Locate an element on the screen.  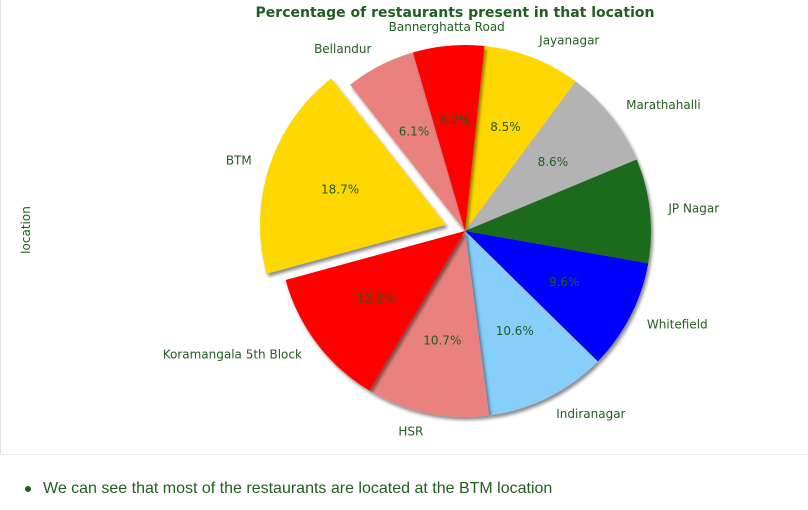
pie-slice-bellandur is located at coordinates (407, 141).